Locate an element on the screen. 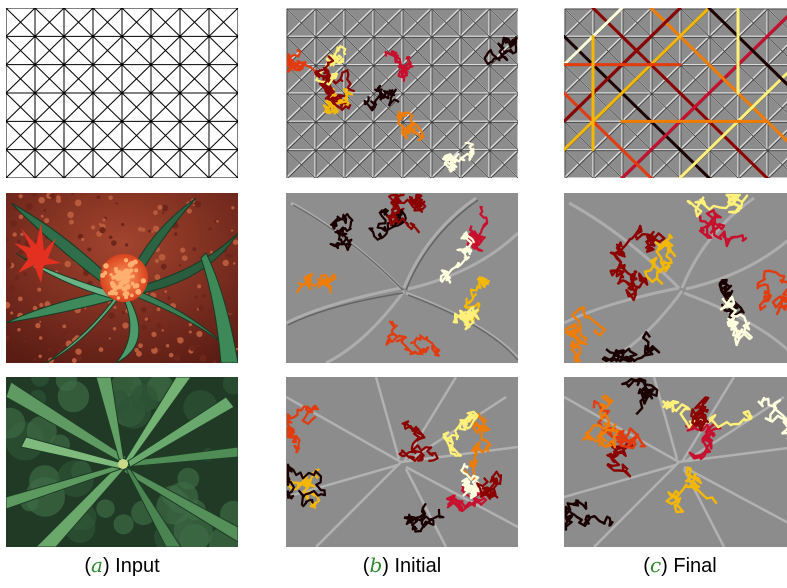 Image resolution: width=787 pixels, height=588 pixels. panel-input-bromeliad is located at coordinates (122, 278).